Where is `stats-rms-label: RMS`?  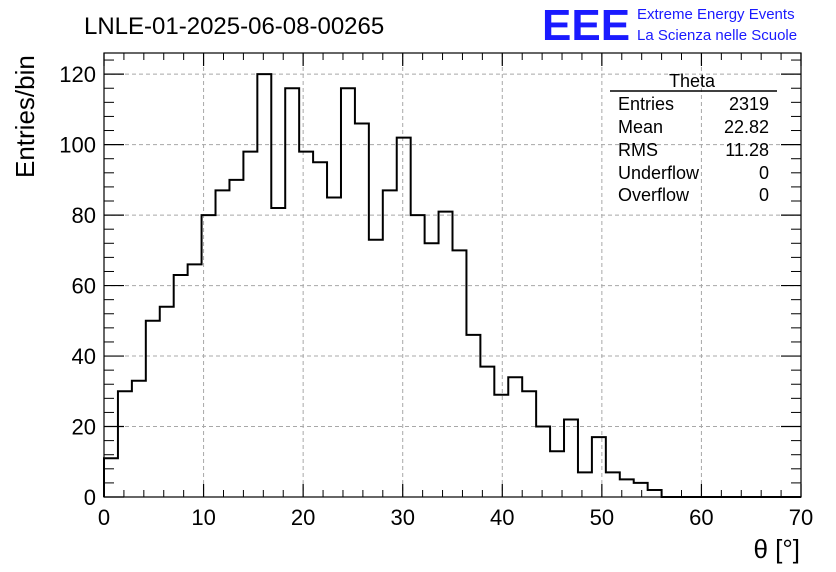 stats-rms-label: RMS is located at coordinates (638, 150).